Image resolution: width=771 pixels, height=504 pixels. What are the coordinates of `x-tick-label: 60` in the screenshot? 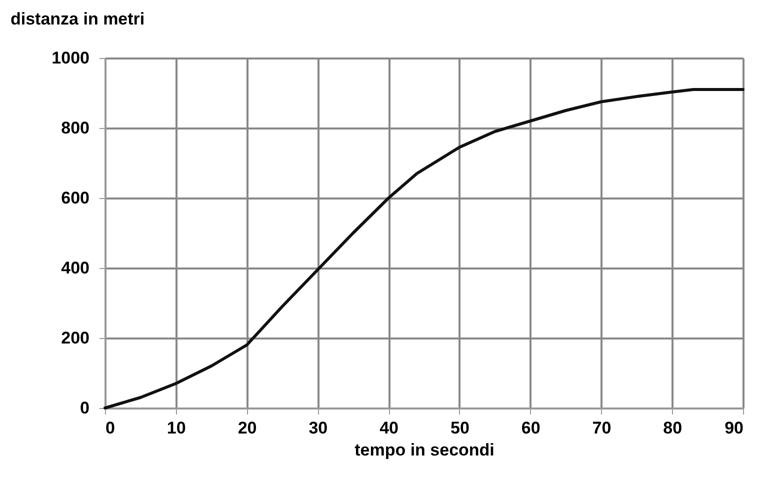 It's located at (530, 428).